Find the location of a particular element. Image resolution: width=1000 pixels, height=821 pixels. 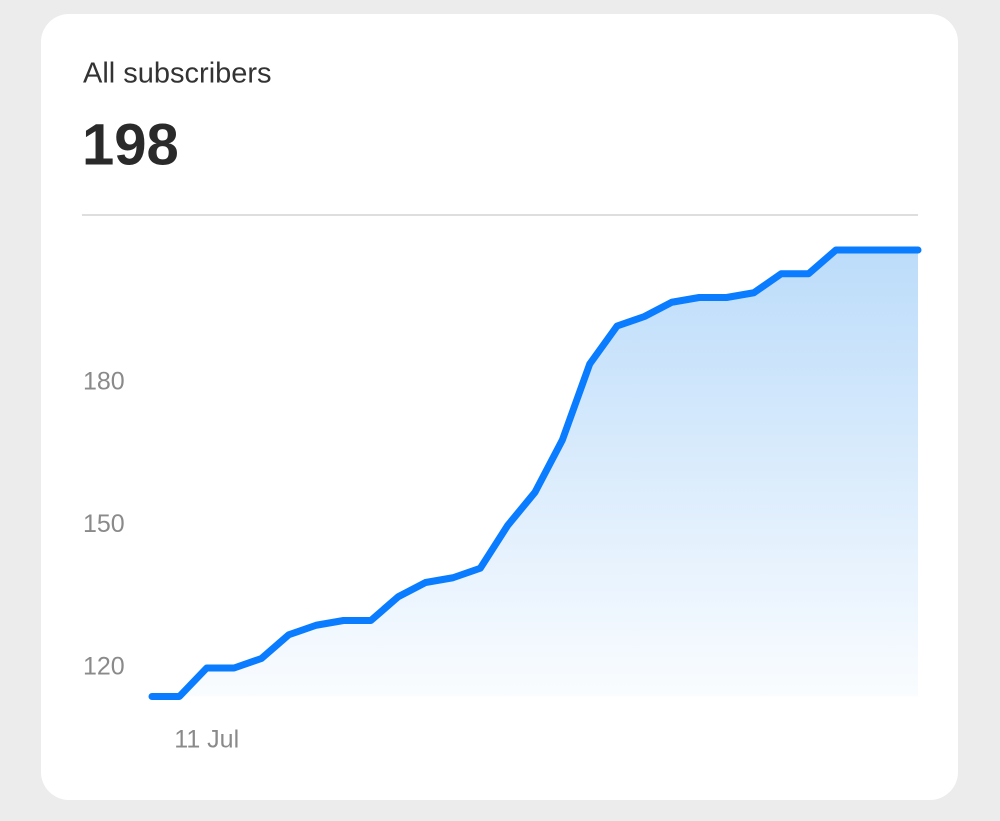

y-tick-label: 180 is located at coordinates (104, 382).